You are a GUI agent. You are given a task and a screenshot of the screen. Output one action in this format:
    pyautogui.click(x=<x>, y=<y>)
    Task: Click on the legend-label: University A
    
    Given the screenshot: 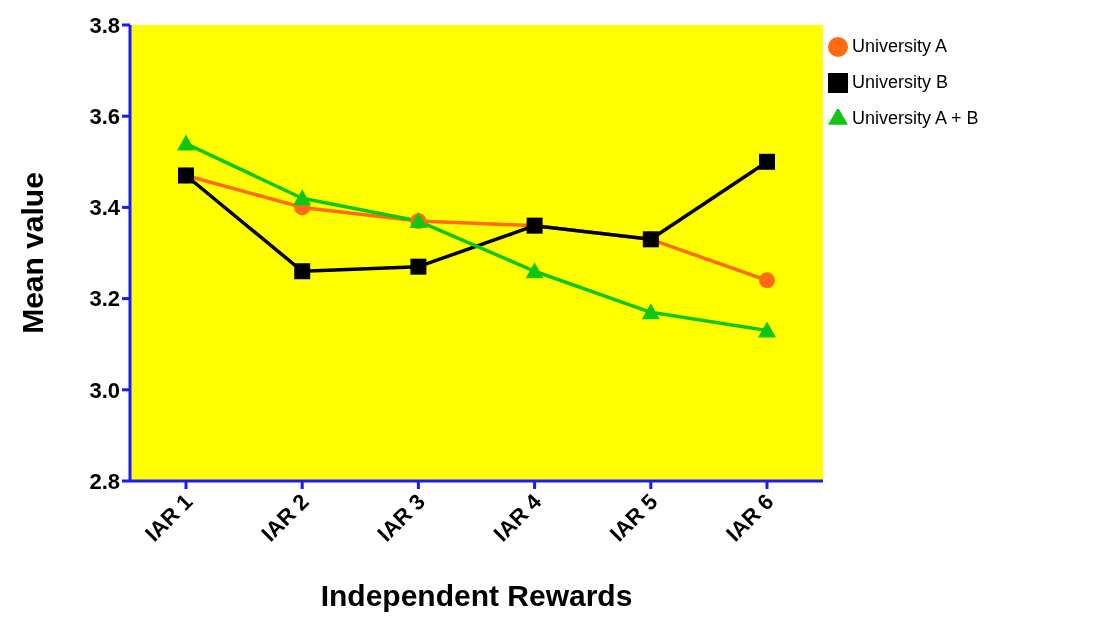 What is the action you would take?
    pyautogui.click(x=900, y=46)
    